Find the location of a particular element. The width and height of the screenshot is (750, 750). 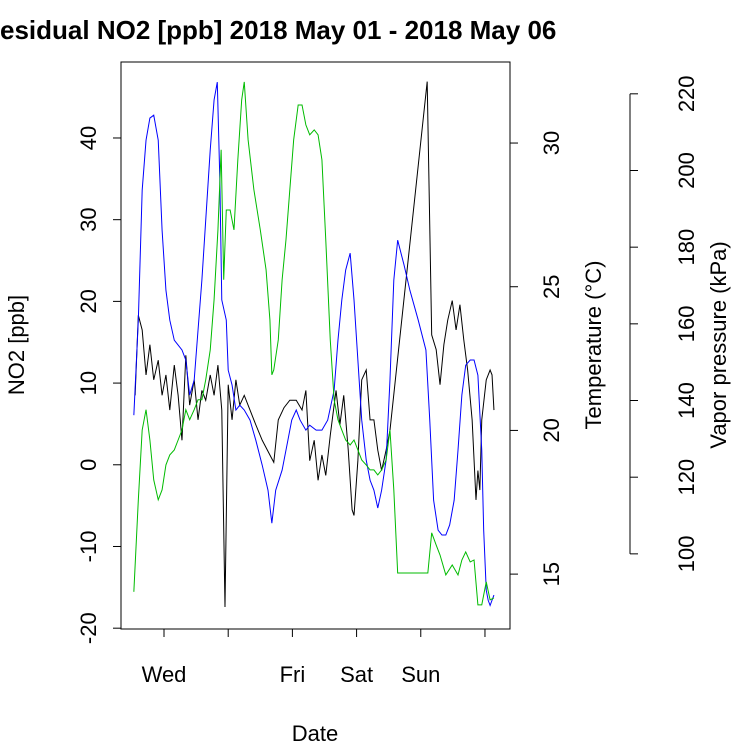

y2-axis-label: Temperature (°C) is located at coordinates (593, 345).